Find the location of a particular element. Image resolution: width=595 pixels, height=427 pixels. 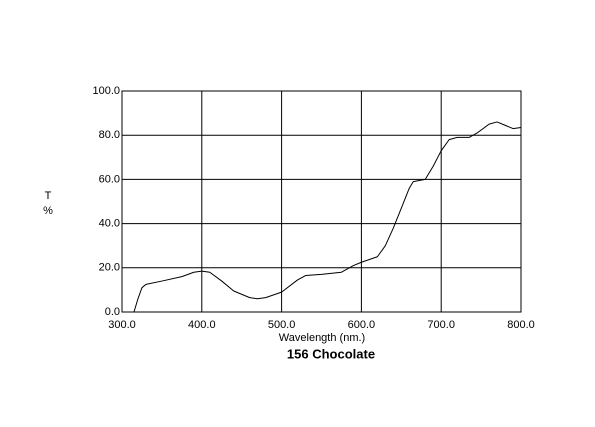

y-tick-label: 60.0 is located at coordinates (109, 179).